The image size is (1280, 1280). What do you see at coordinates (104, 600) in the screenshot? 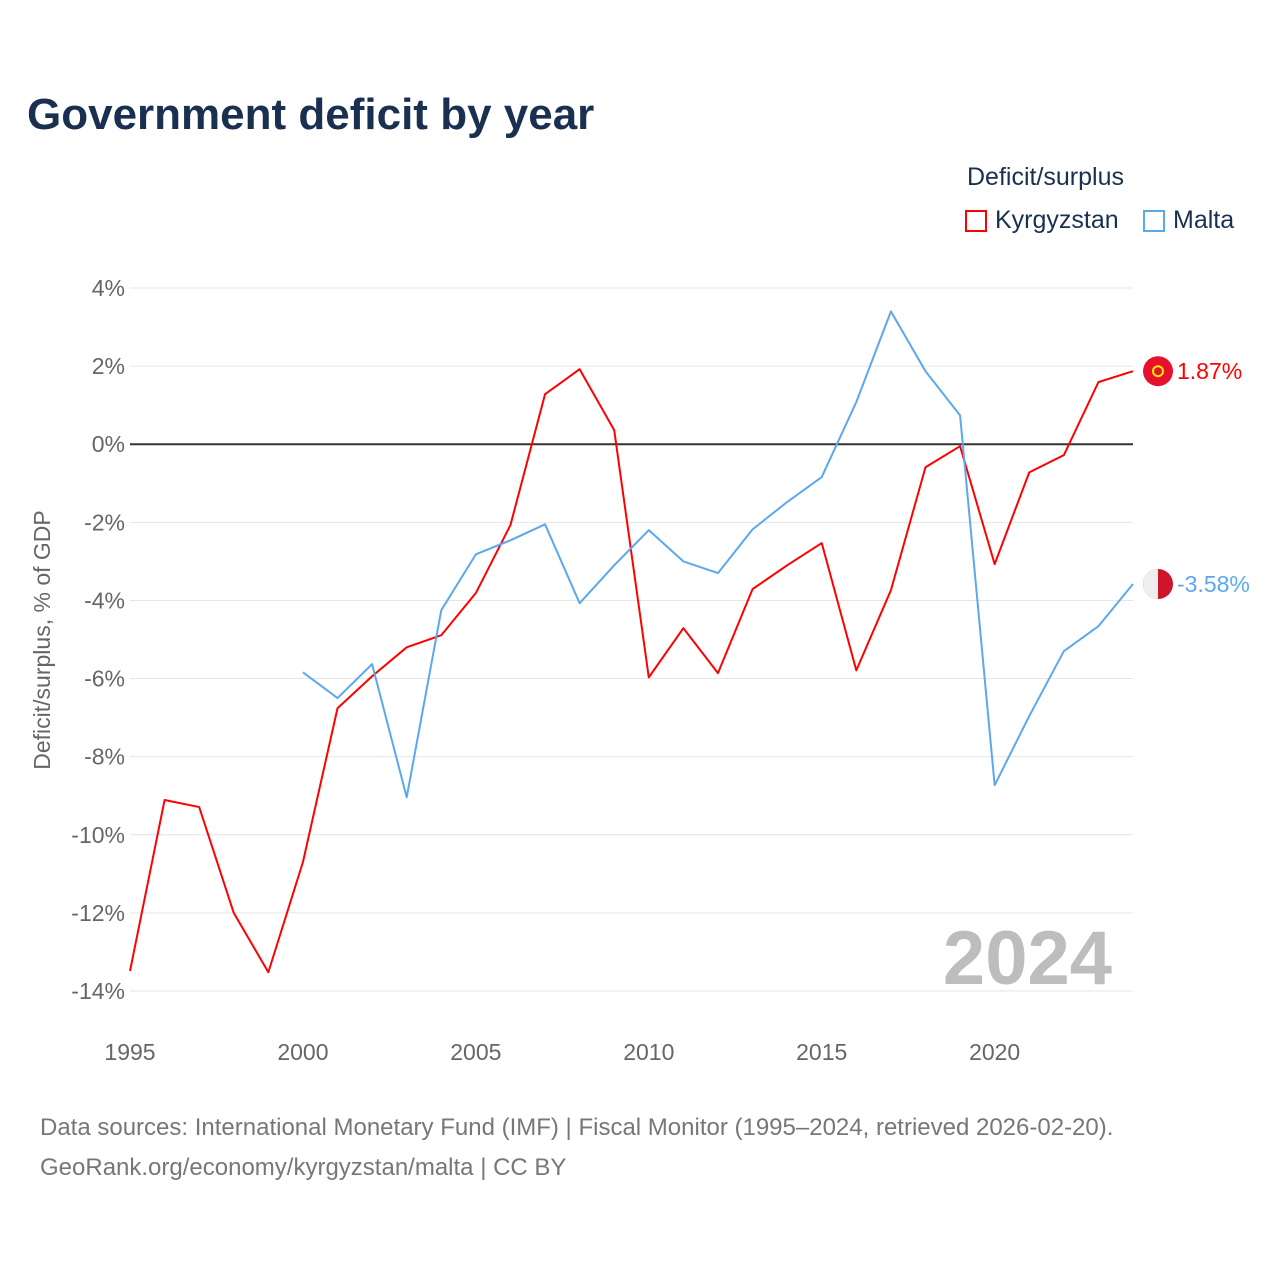
I see `y-tick-label: -4%` at bounding box center [104, 600].